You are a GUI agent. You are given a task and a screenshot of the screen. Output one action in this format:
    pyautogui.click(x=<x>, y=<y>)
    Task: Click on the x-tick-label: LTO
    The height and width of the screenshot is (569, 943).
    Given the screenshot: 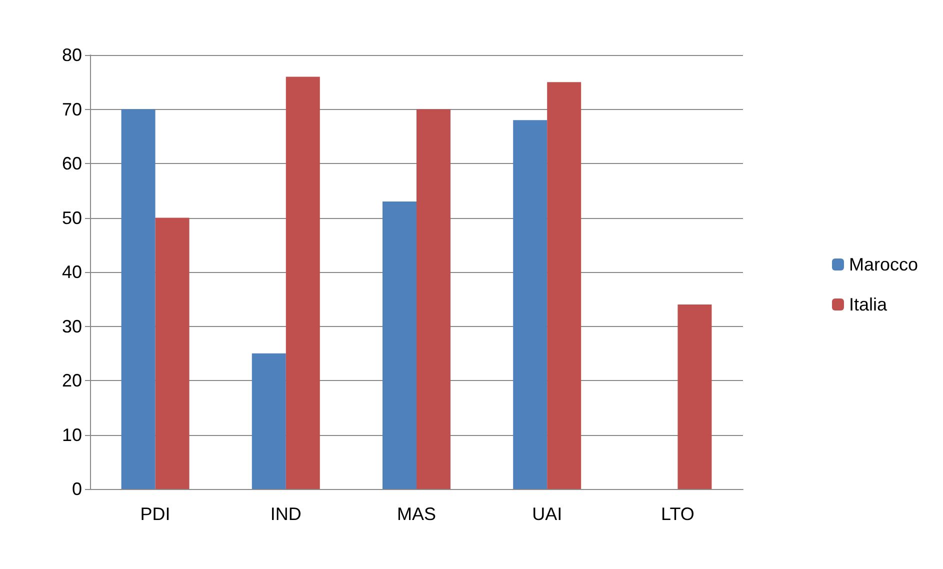 What is the action you would take?
    pyautogui.click(x=677, y=514)
    